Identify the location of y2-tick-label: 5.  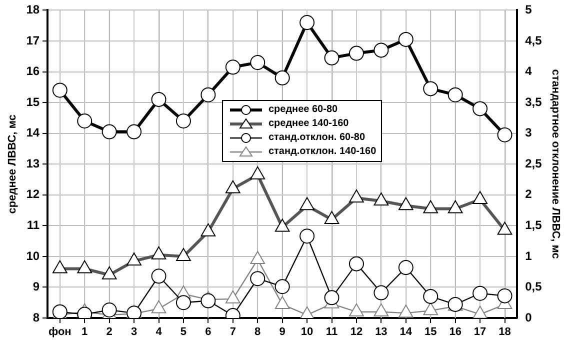
(528, 9).